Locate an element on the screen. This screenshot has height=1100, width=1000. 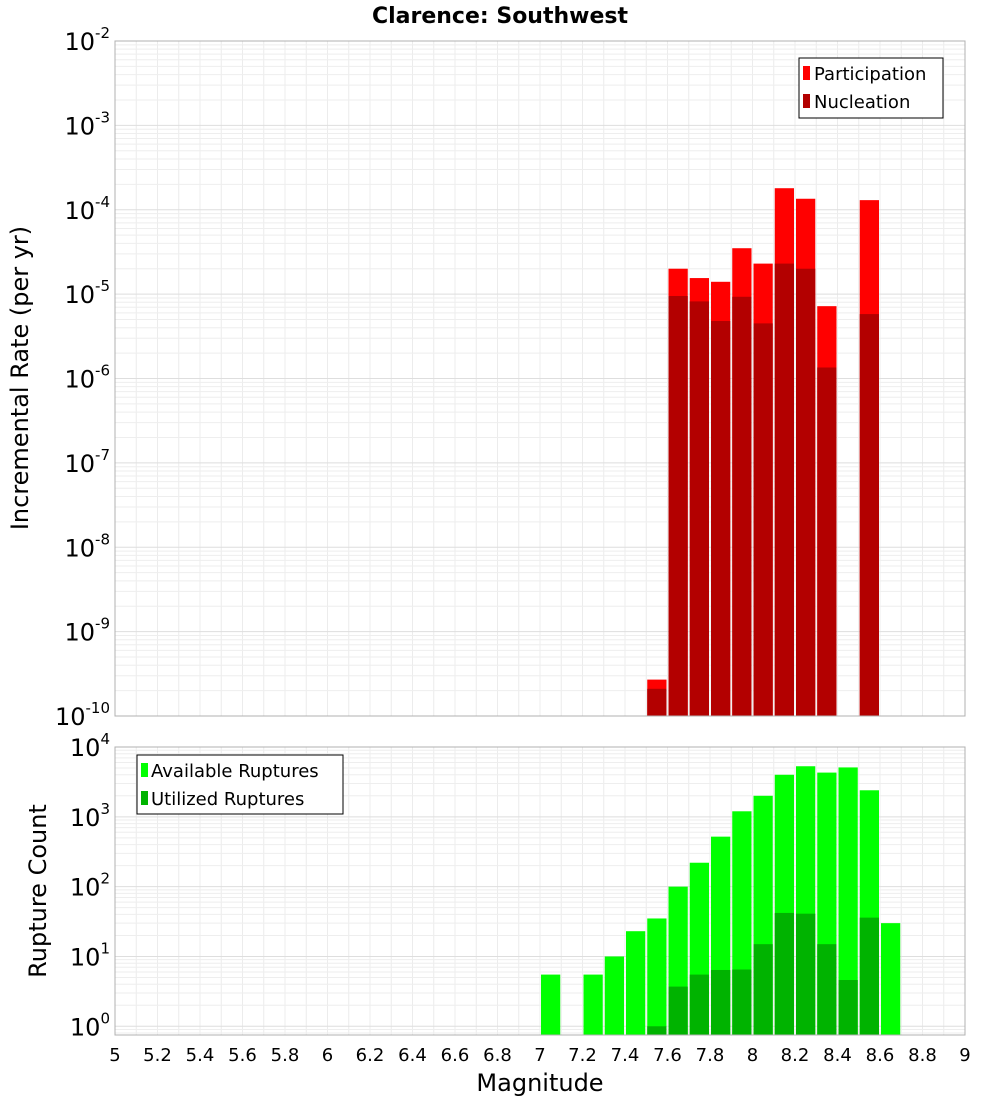
x-tick-label: 5.4 is located at coordinates (200, 1055).